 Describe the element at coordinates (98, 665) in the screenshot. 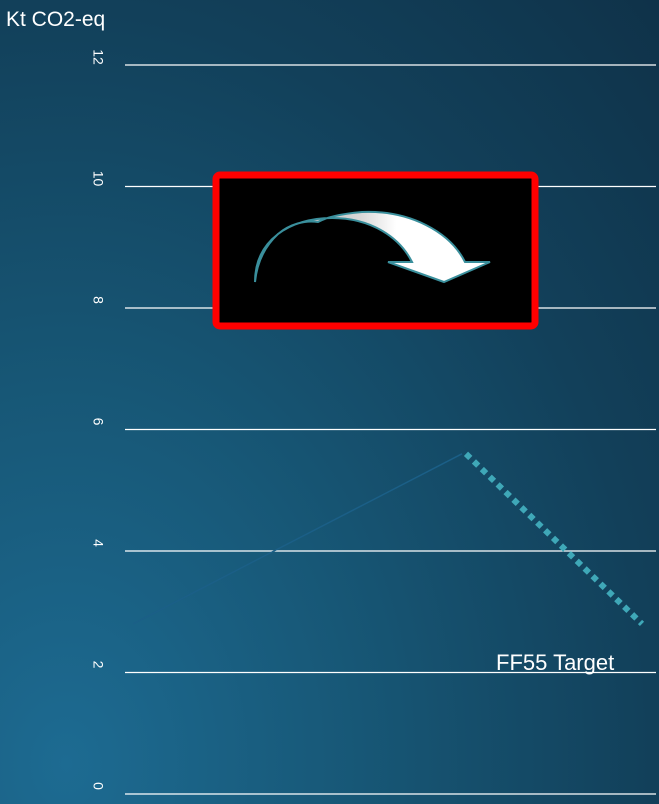

I see `y-tick-label-2: 2` at that location.